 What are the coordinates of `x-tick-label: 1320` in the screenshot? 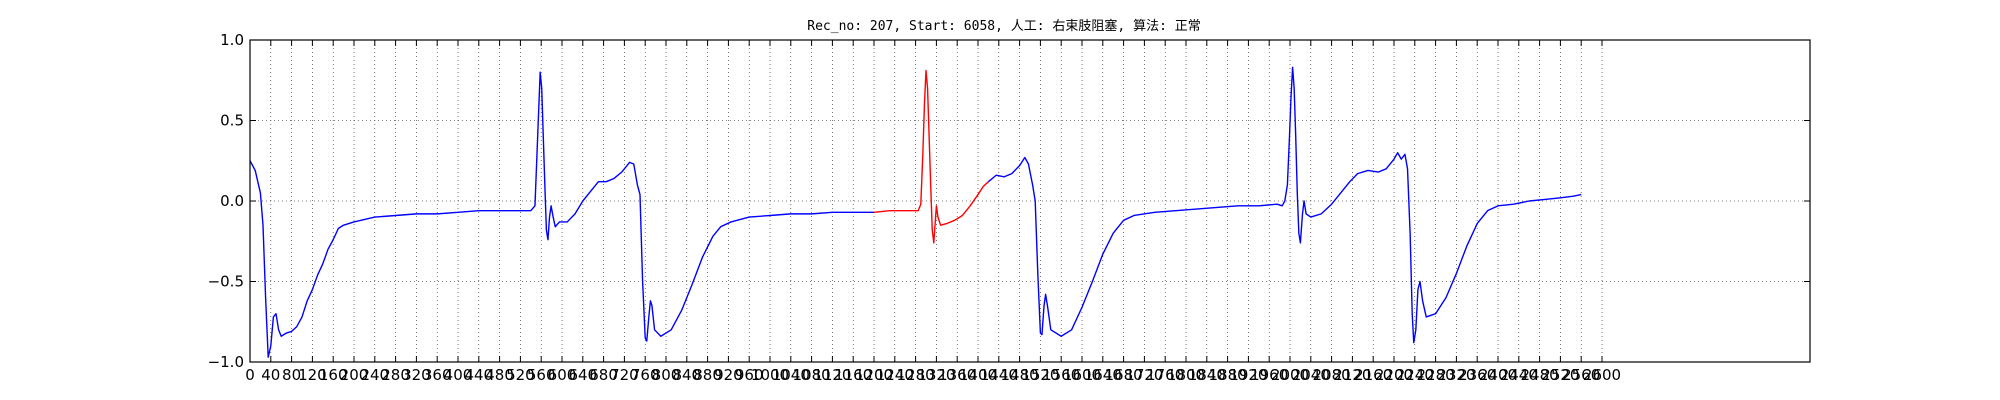 It's located at (936, 375).